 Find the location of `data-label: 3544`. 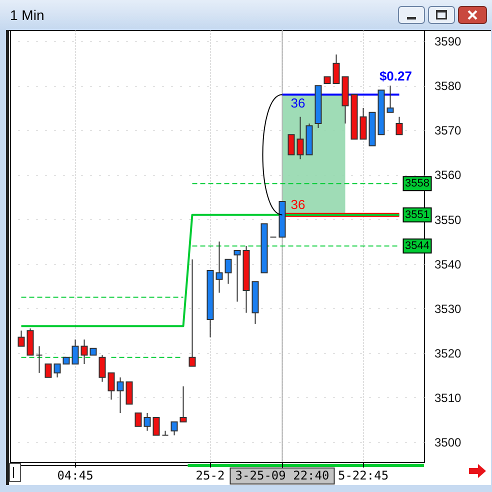

data-label: 3544 is located at coordinates (417, 246).